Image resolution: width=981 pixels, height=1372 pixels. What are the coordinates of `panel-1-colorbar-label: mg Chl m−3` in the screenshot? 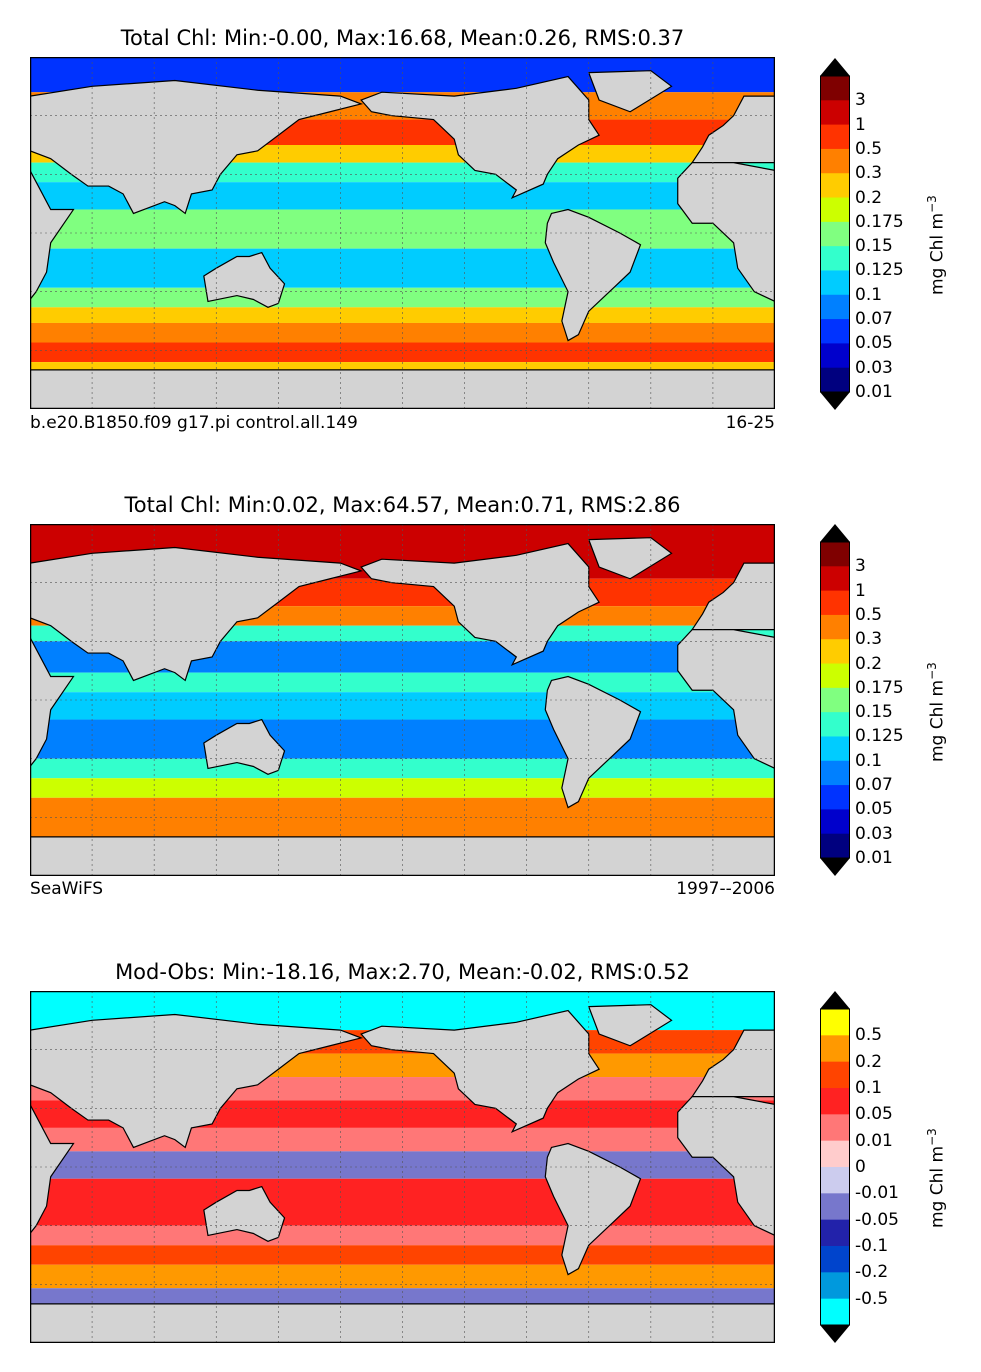 It's located at (936, 245).